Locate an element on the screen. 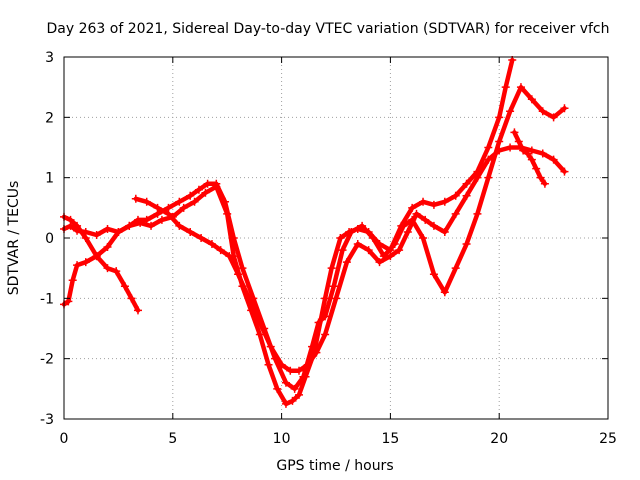  x-tick-label: 5 is located at coordinates (172, 439).